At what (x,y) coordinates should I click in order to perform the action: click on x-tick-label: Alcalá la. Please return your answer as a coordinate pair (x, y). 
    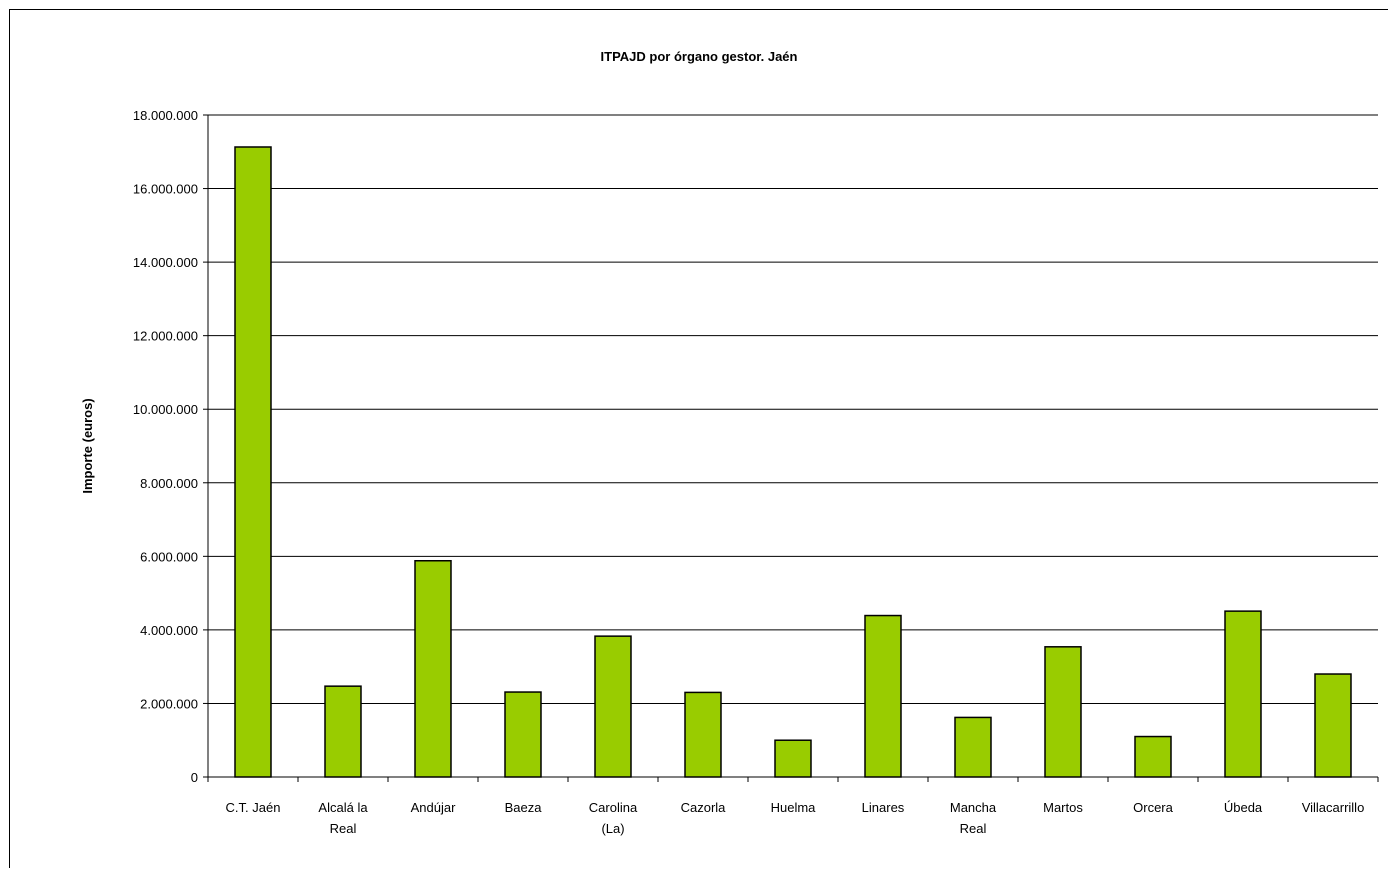
    Looking at the image, I should click on (343, 807).